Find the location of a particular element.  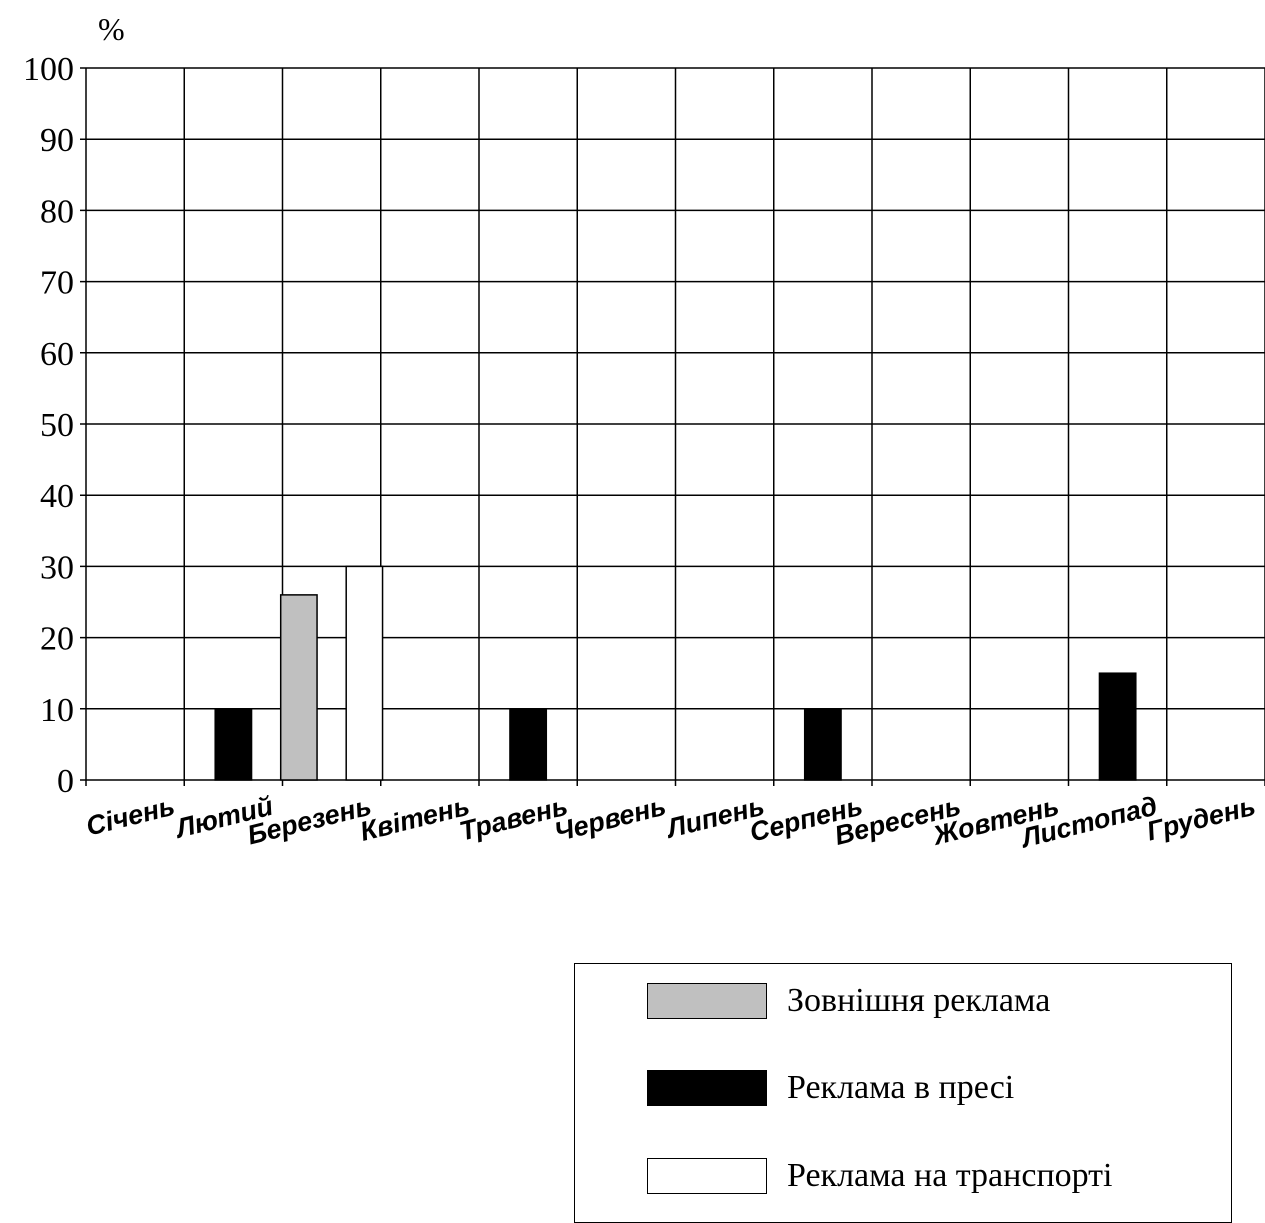

y-axis-ticks: 0 10 20 30 40 50 60 70 80 90 100 is located at coordinates (48, 425).